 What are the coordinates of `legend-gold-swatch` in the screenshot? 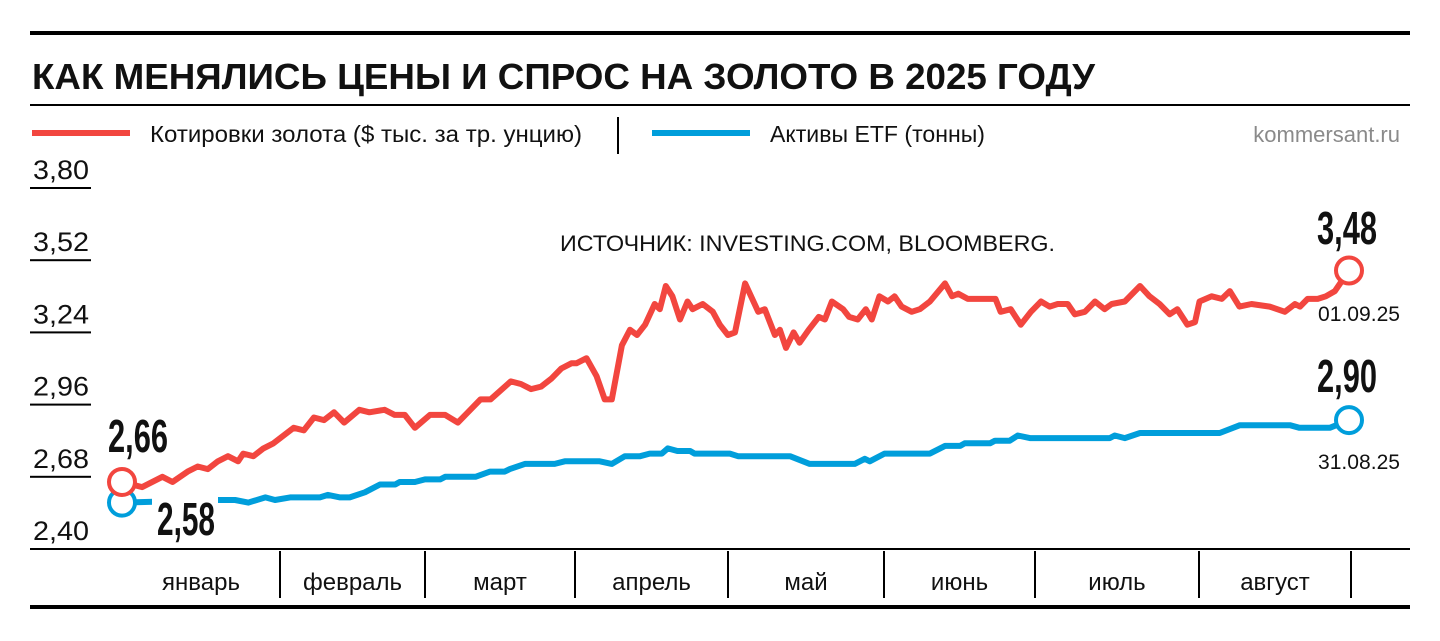 It's located at (81, 133).